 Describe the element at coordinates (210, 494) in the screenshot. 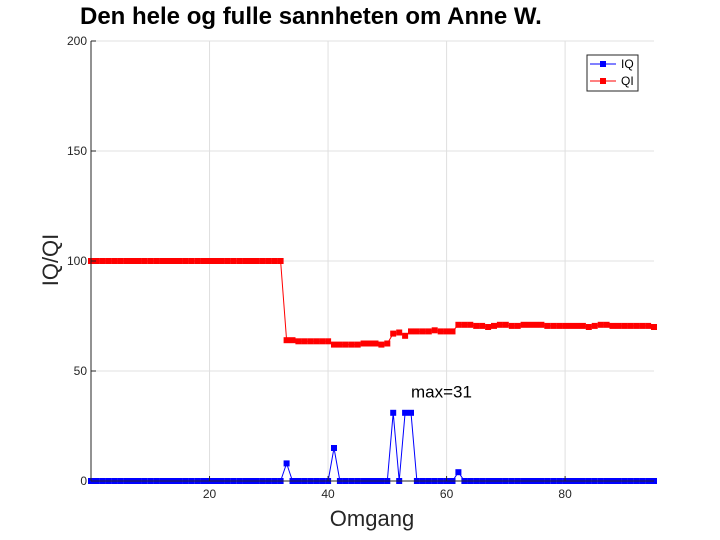

I see `x-tick-label: 20` at that location.